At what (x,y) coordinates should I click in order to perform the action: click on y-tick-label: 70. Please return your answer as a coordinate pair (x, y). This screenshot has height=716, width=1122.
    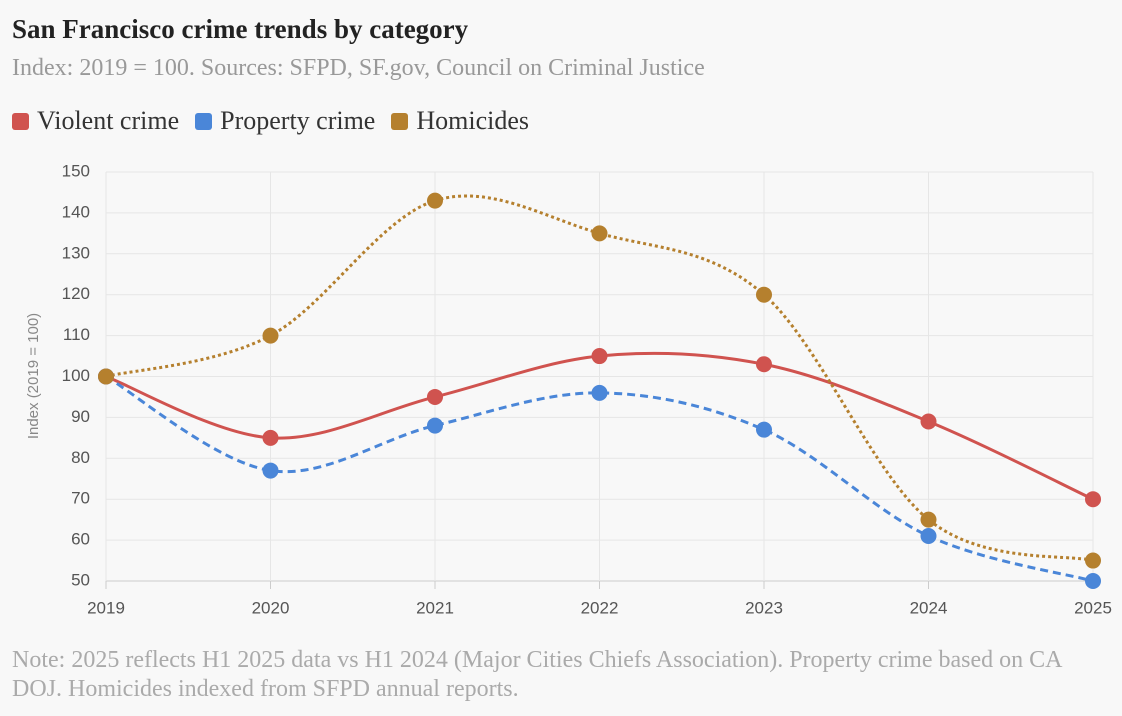
    Looking at the image, I should click on (80, 498).